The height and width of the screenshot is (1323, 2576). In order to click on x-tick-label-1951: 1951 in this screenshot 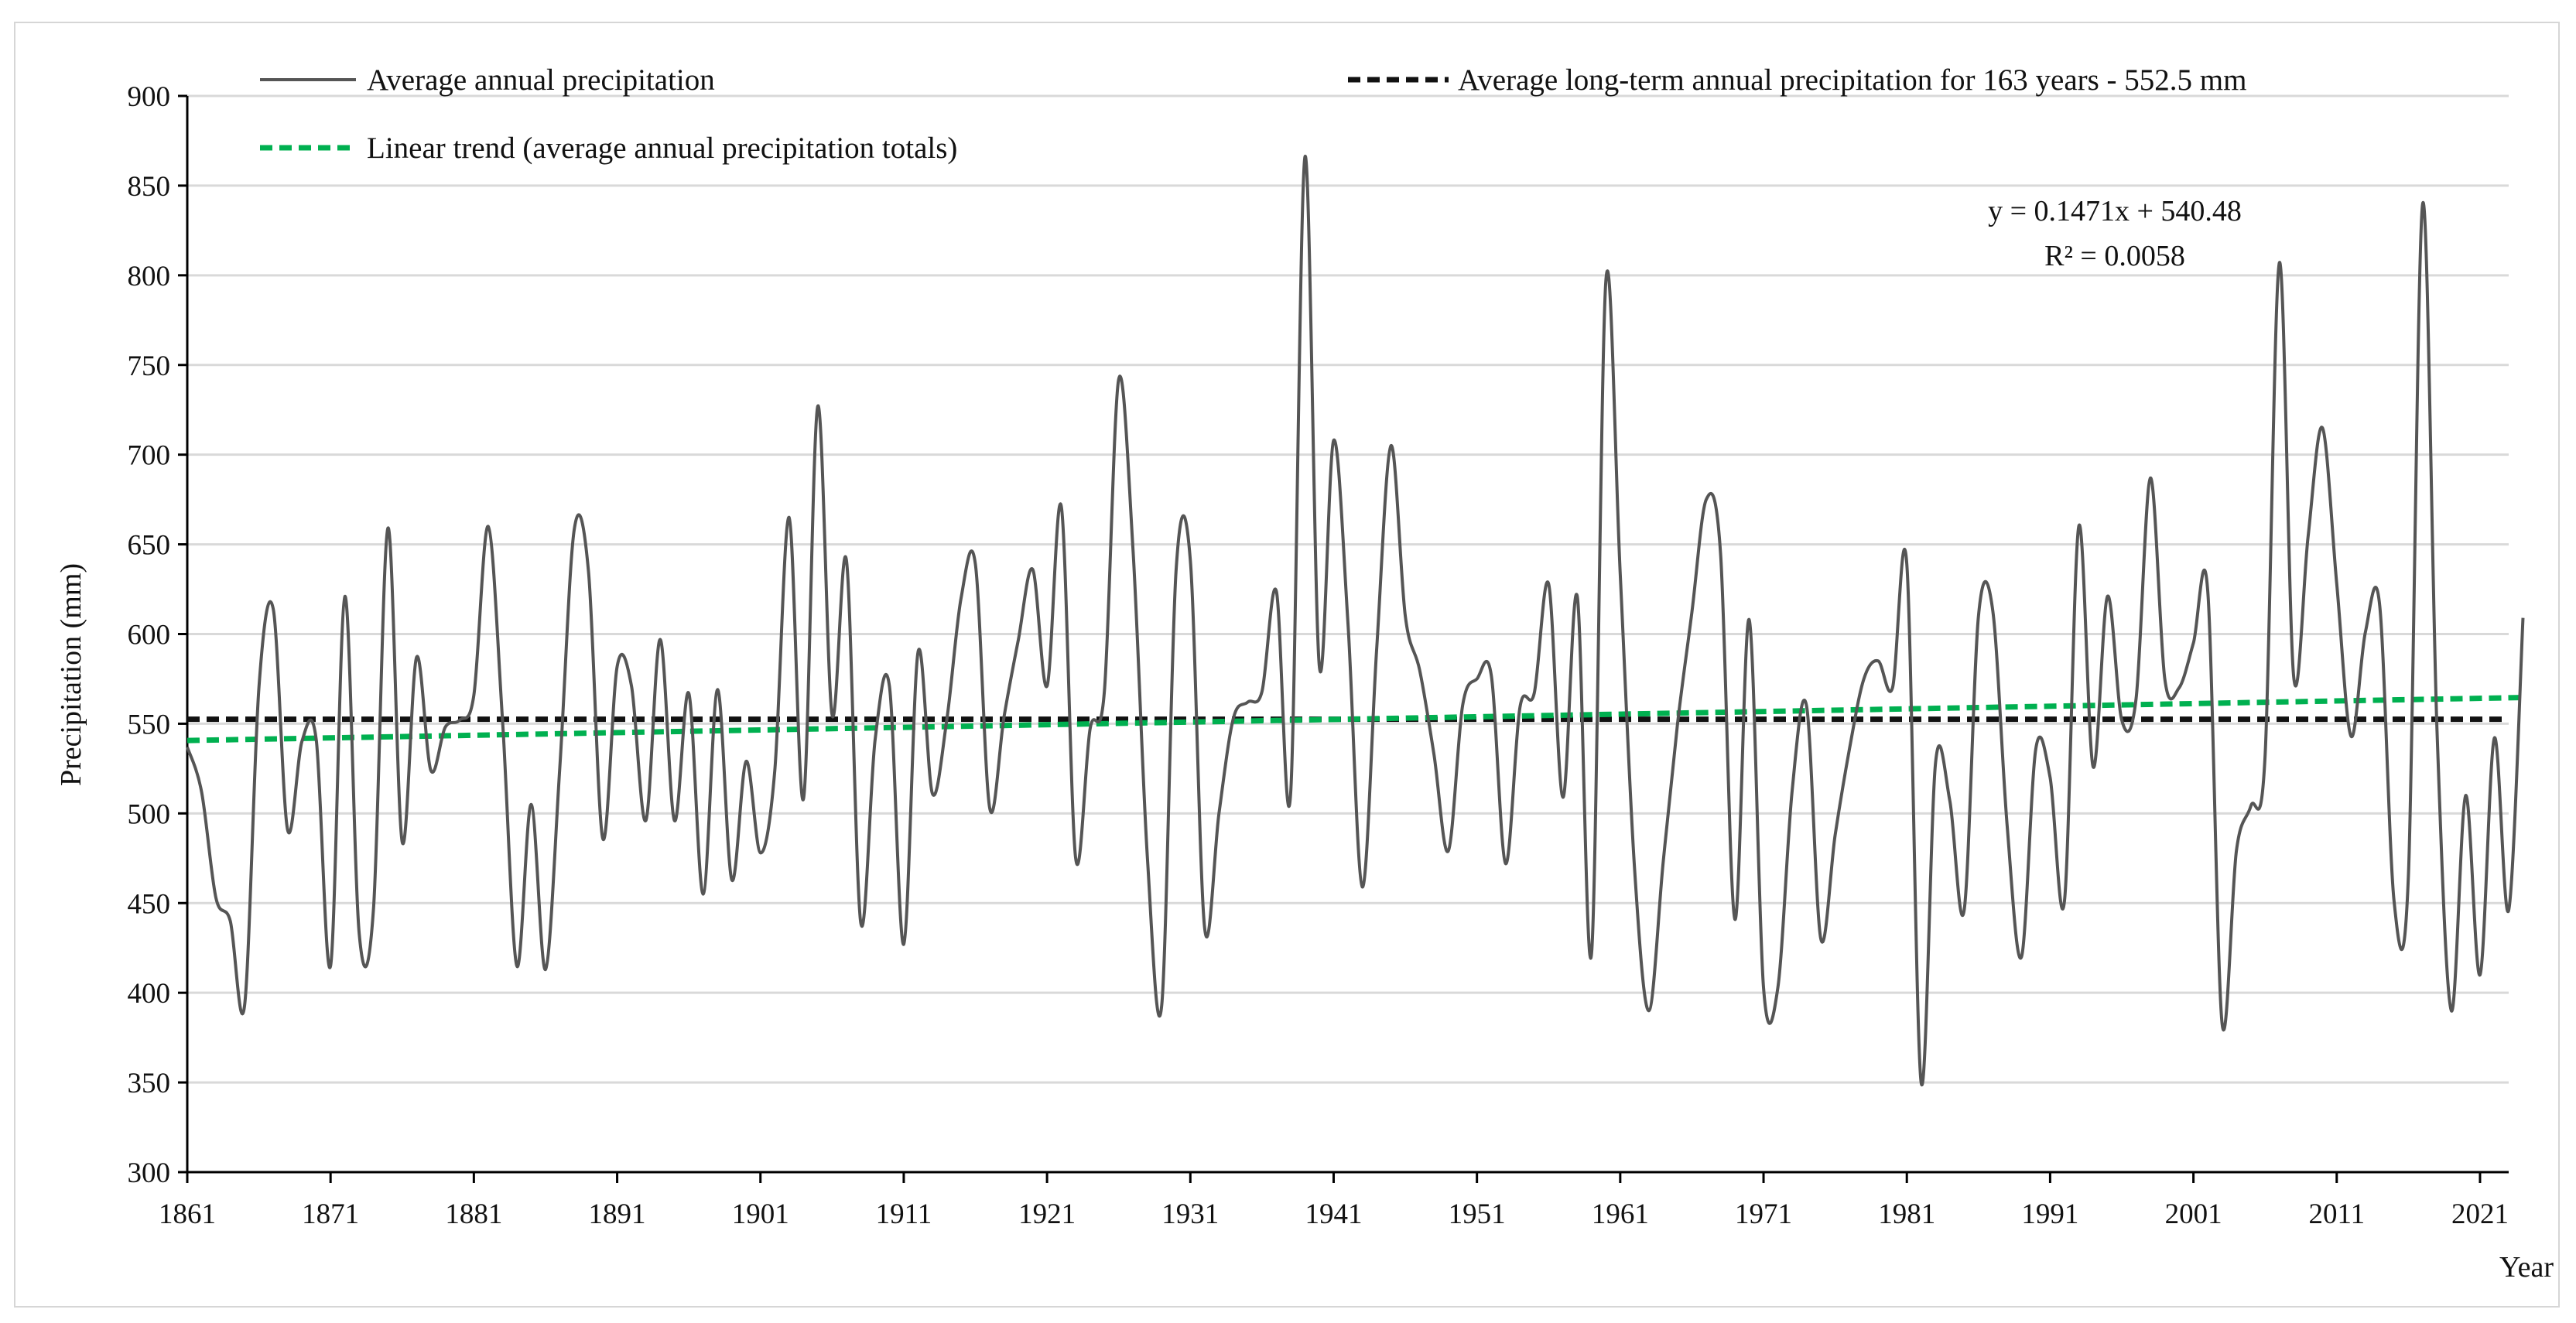, I will do `click(1478, 1214)`.